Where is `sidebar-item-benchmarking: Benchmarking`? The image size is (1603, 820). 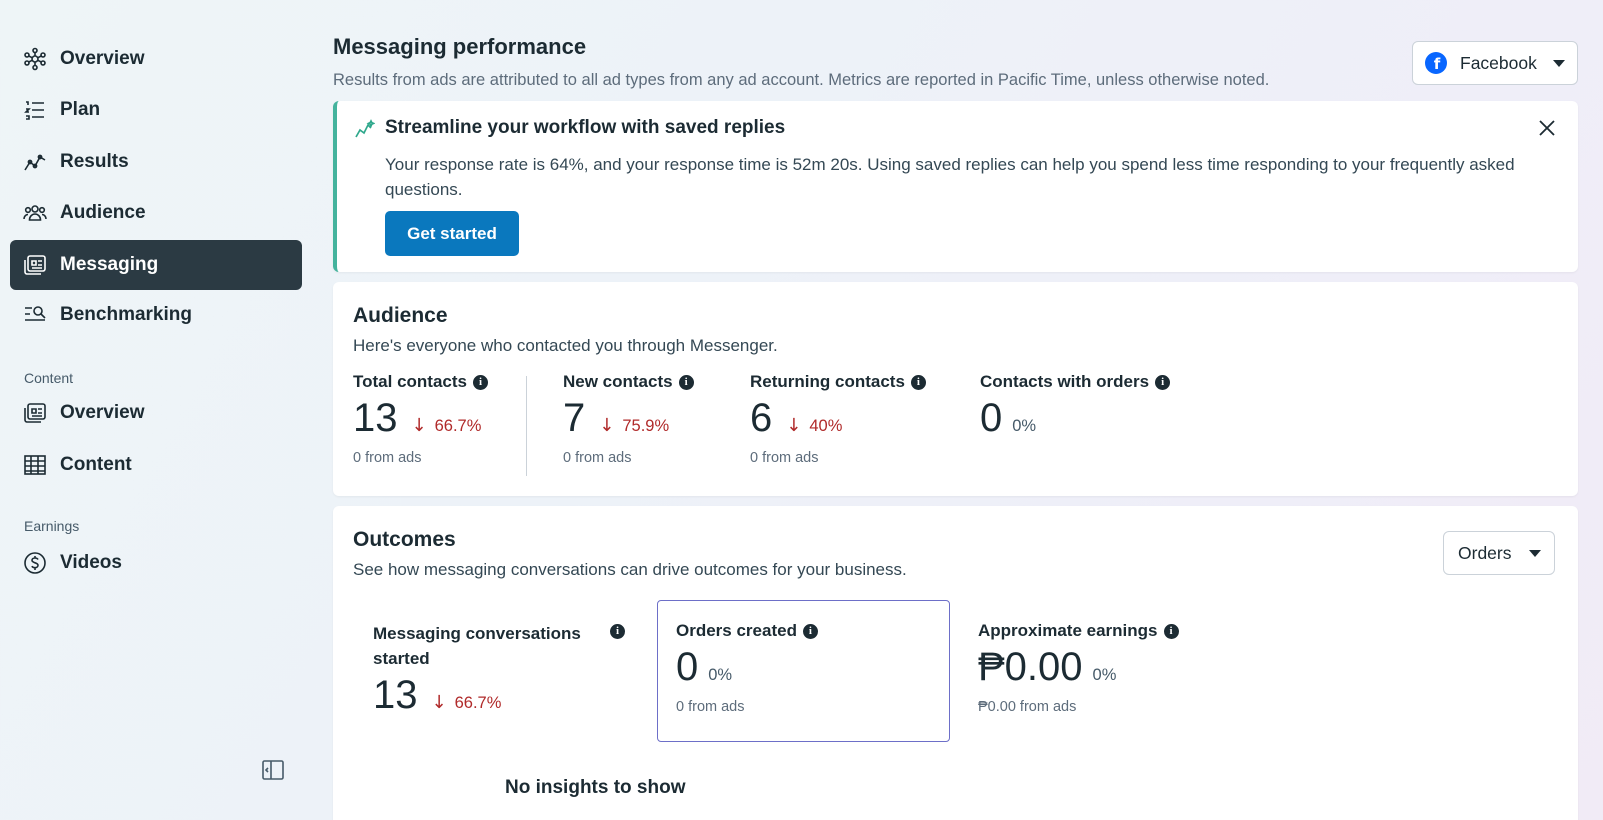 sidebar-item-benchmarking: Benchmarking is located at coordinates (156, 315).